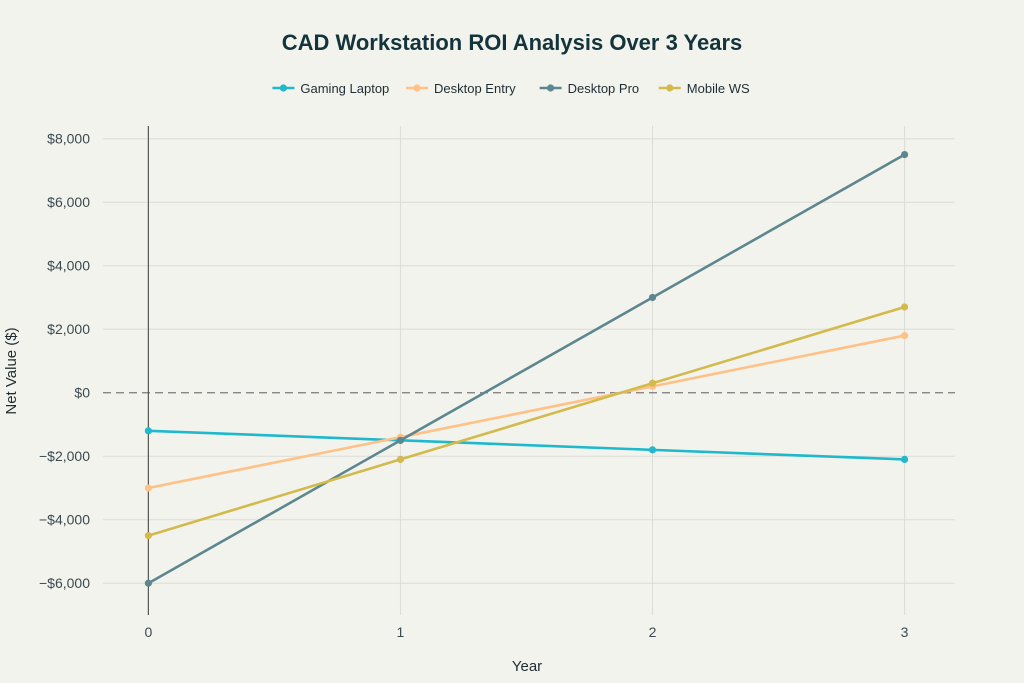 This screenshot has height=683, width=1024. Describe the element at coordinates (604, 88) in the screenshot. I see `legend-label: Desktop Pro` at that location.